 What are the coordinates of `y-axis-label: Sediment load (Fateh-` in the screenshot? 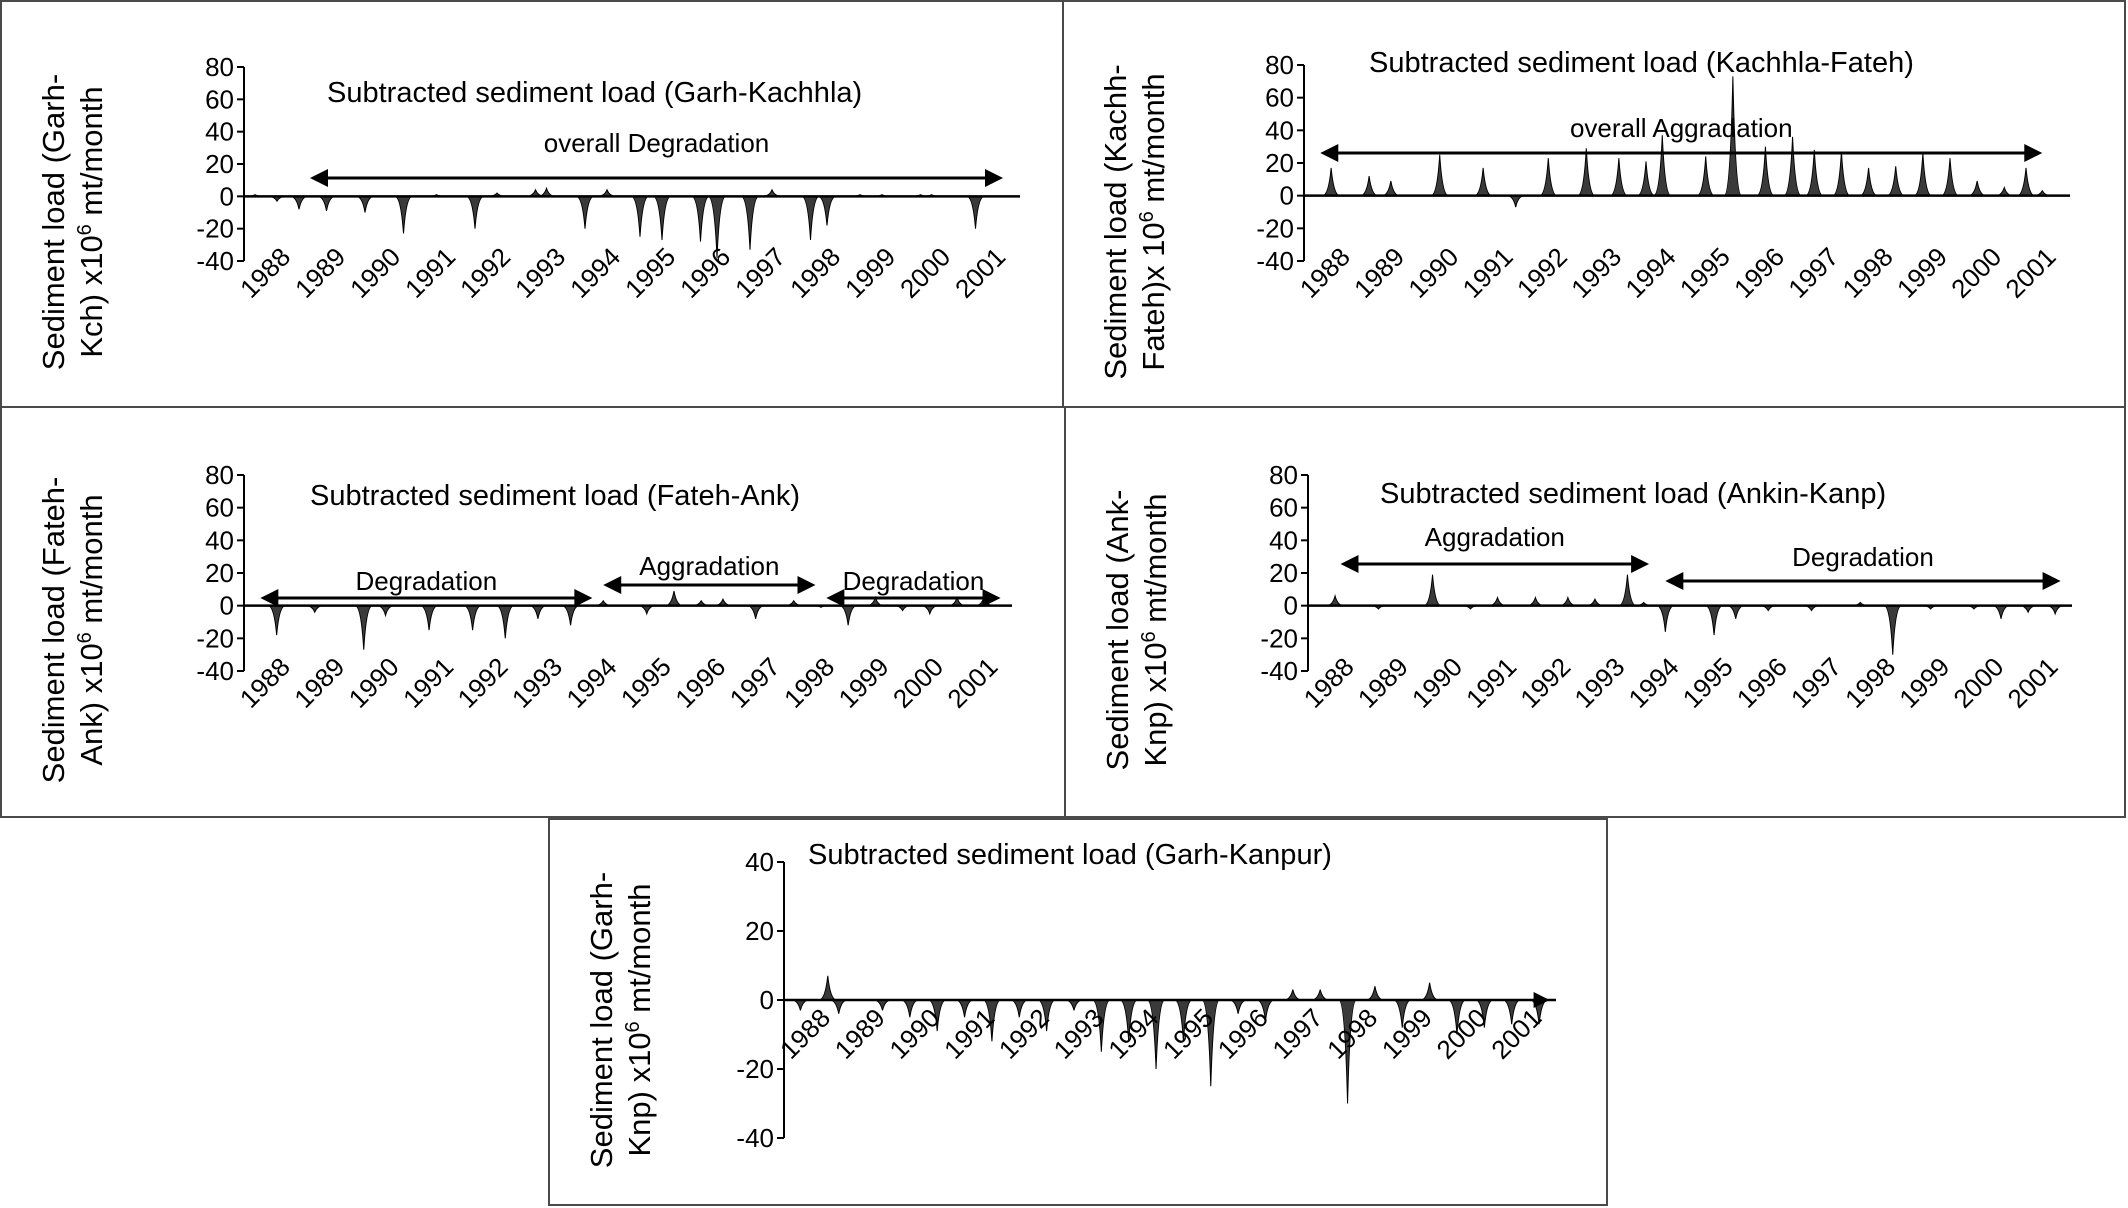 It's located at (53, 630).